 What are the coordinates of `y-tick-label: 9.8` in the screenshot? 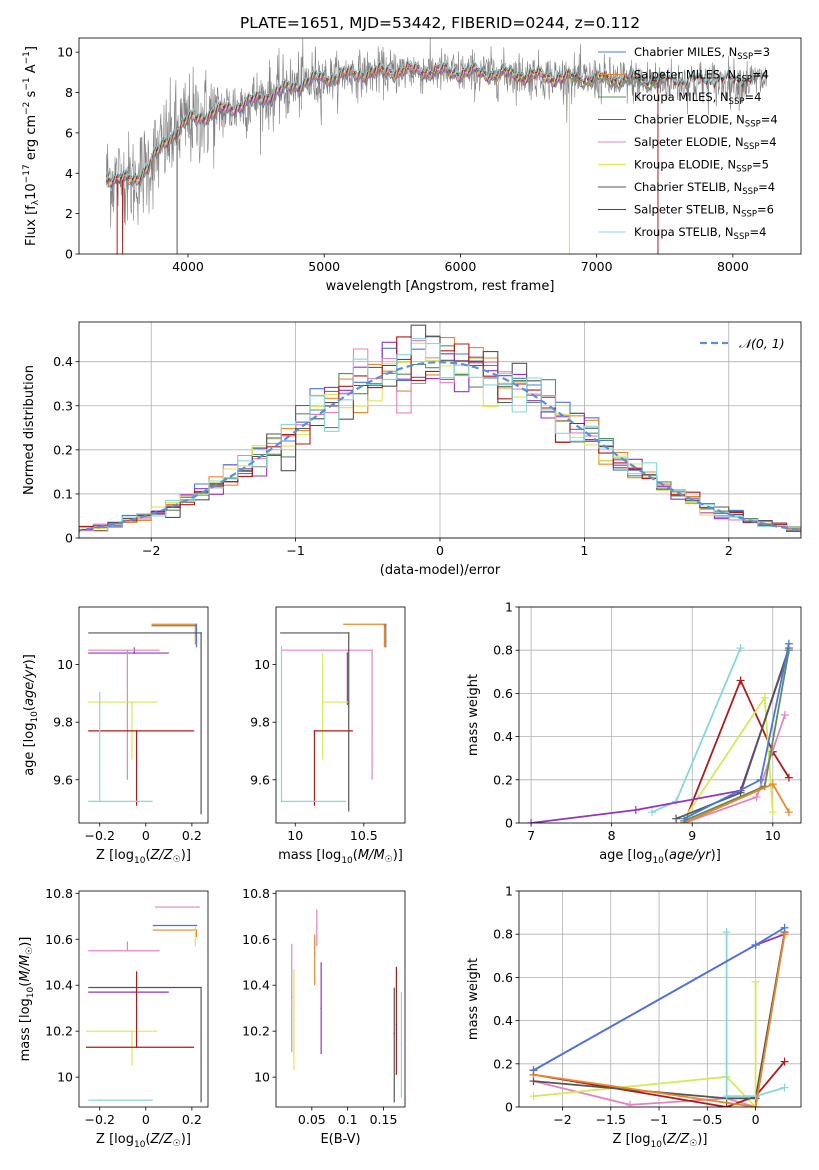 It's located at (260, 722).